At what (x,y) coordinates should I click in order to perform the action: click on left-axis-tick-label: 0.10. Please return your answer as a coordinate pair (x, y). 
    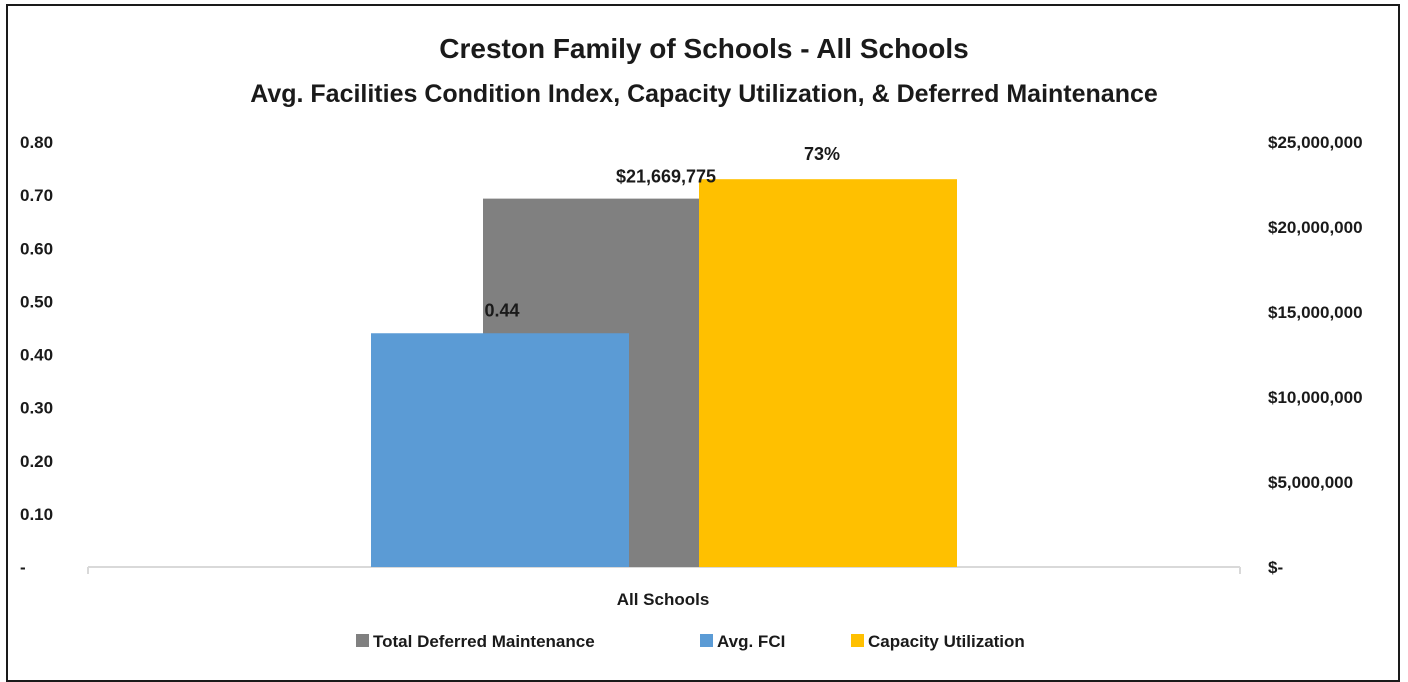
    Looking at the image, I should click on (36, 514).